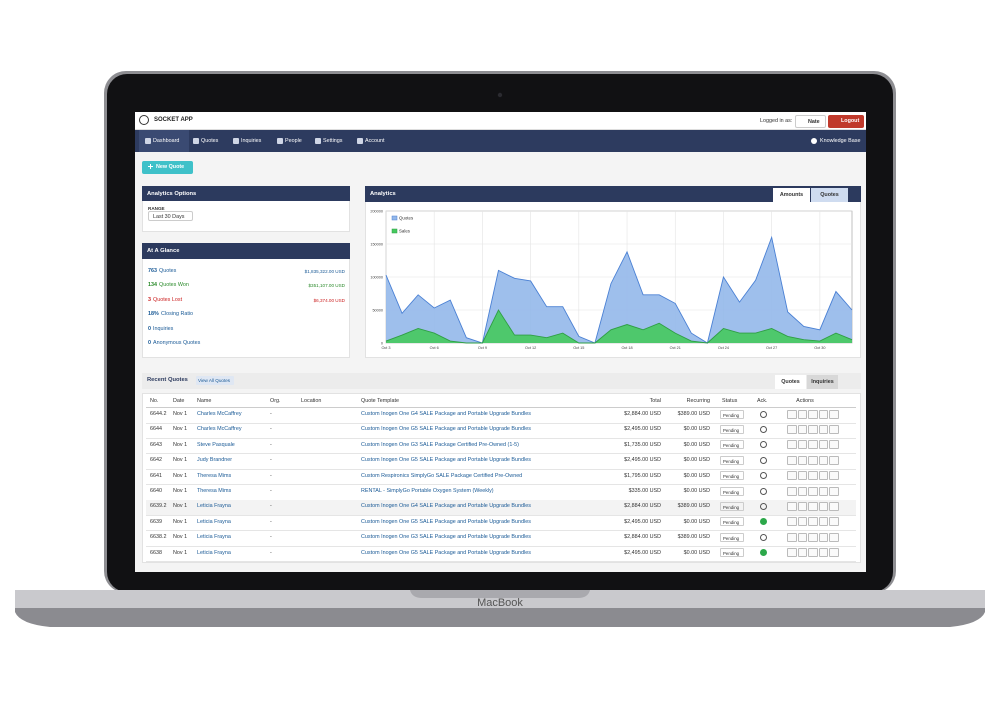 The height and width of the screenshot is (702, 1000). What do you see at coordinates (846, 121) in the screenshot?
I see `logout-button: Logout` at bounding box center [846, 121].